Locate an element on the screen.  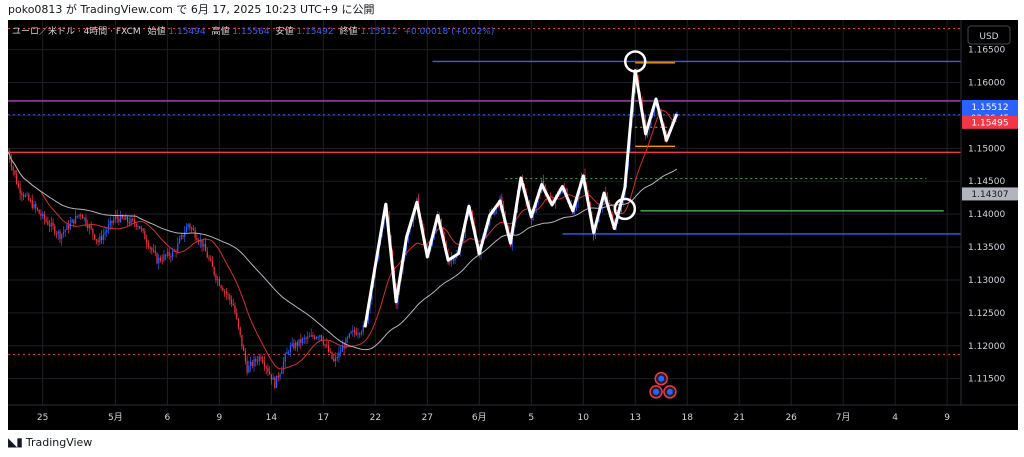
legend-high-label: 高値 is located at coordinates (221, 31).